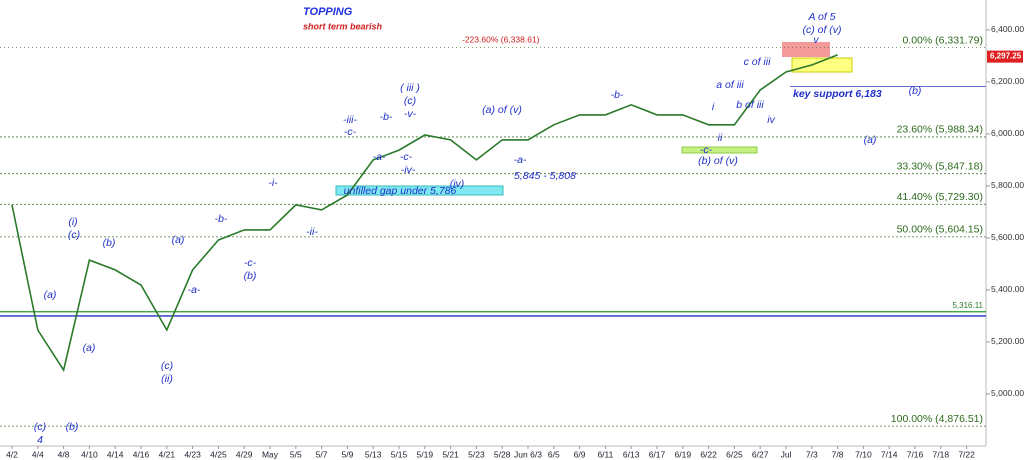  I want to click on price-tag, so click(1005, 56).